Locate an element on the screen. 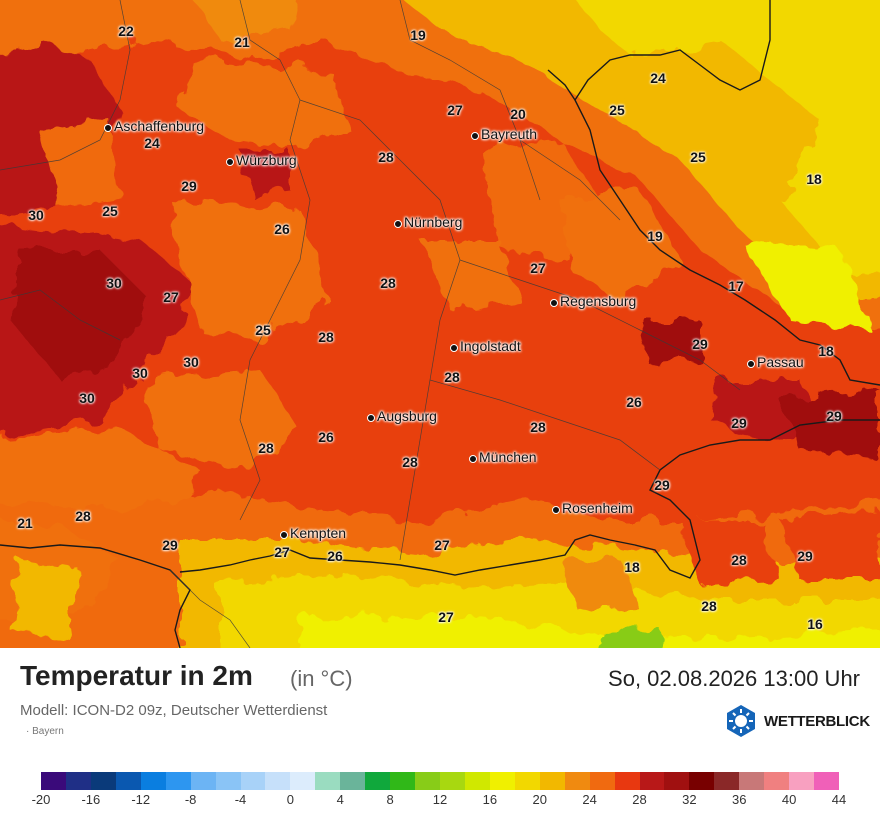 The image size is (880, 830). scale-tick-label: -20 is located at coordinates (41, 799).